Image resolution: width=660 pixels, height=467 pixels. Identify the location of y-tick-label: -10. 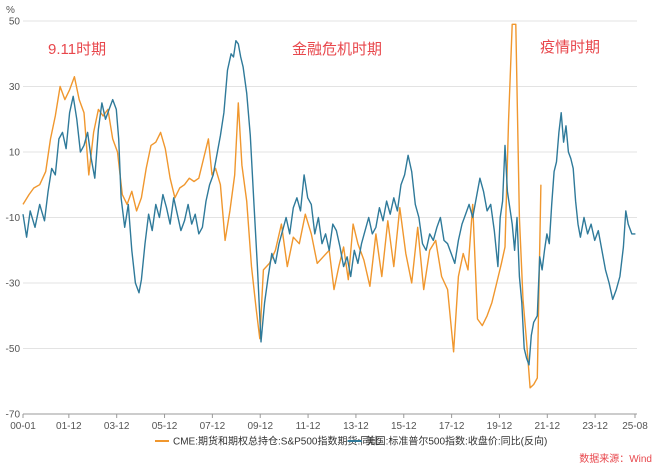
(13, 218).